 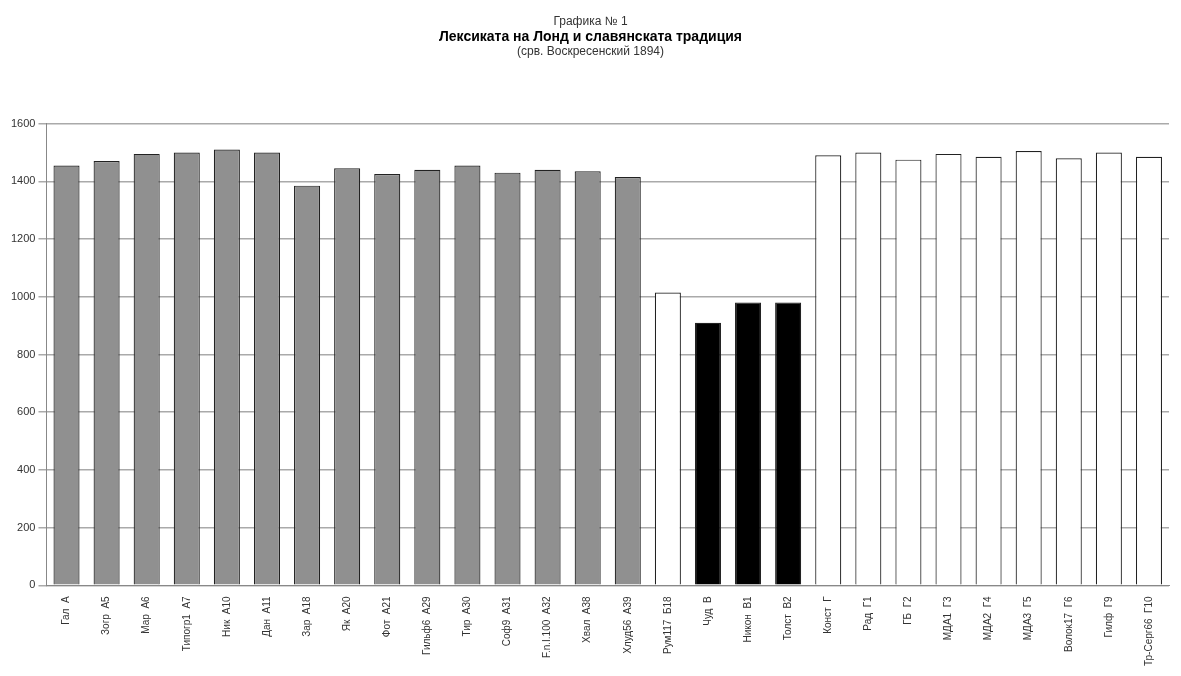 What do you see at coordinates (26, 468) in the screenshot?
I see `y-tick-label: 400` at bounding box center [26, 468].